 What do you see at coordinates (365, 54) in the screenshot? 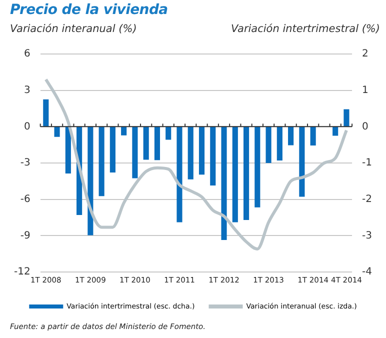
I see `y2-tick-label: 2` at bounding box center [365, 54].